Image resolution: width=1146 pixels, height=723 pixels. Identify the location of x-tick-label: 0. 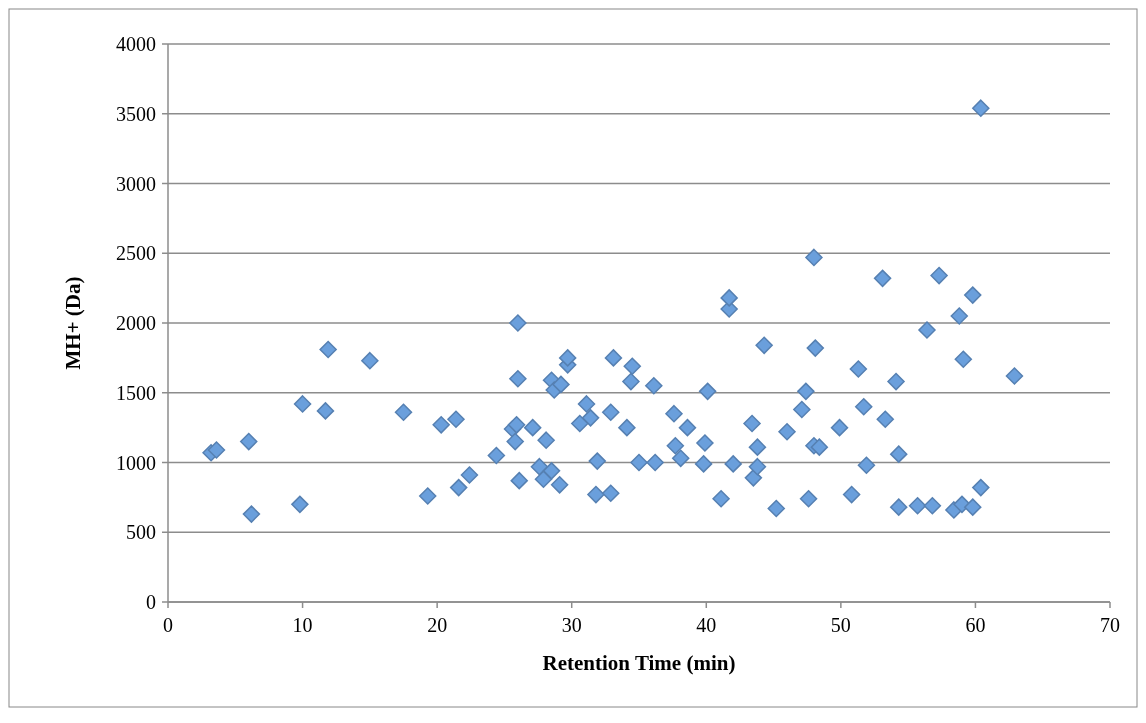
(168, 625).